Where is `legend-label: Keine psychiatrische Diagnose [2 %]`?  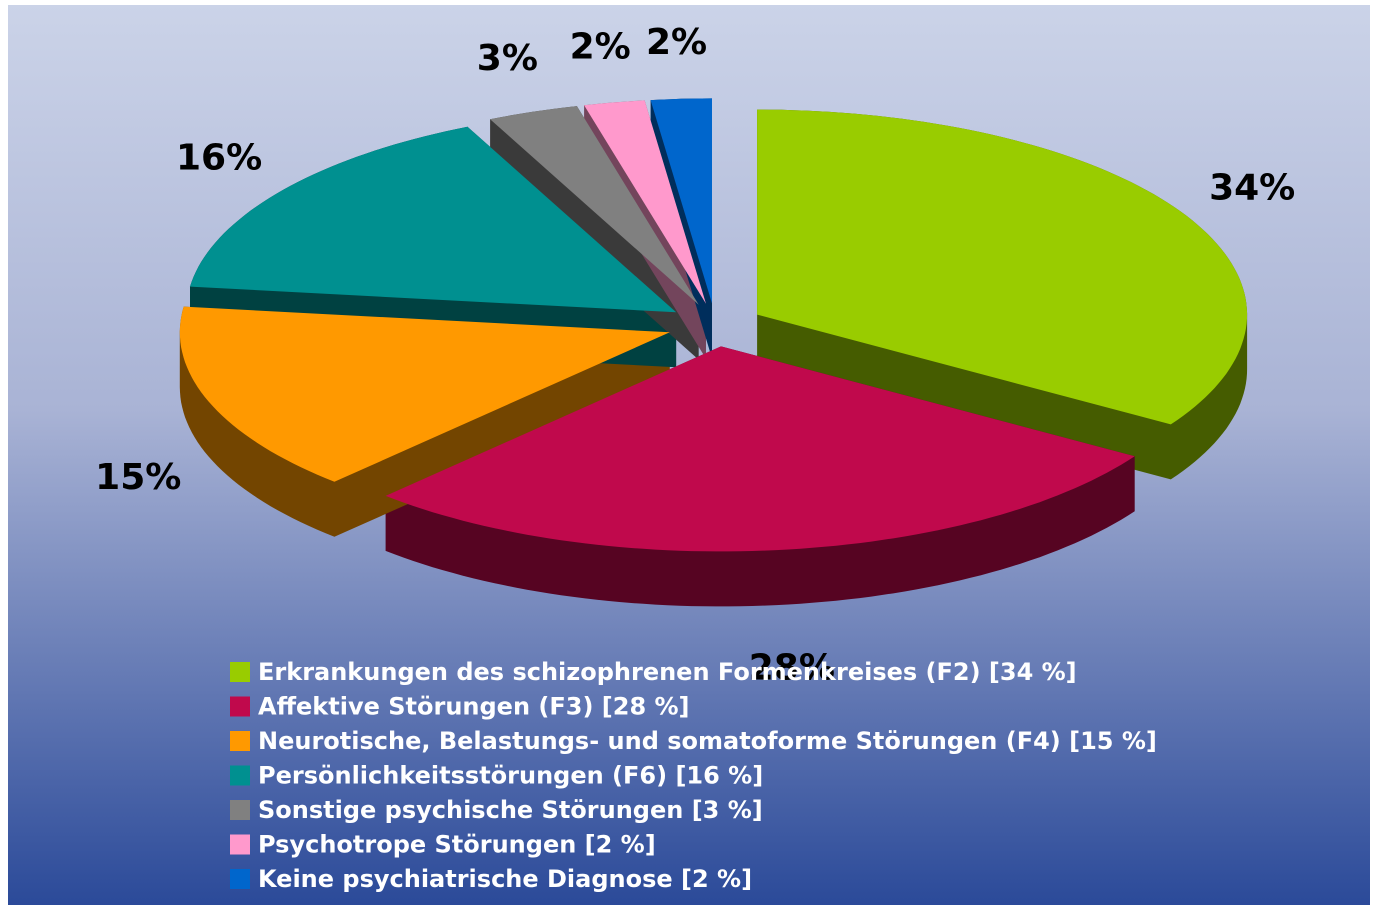
legend-label: Keine psychiatrische Diagnose [2 %] is located at coordinates (505, 879).